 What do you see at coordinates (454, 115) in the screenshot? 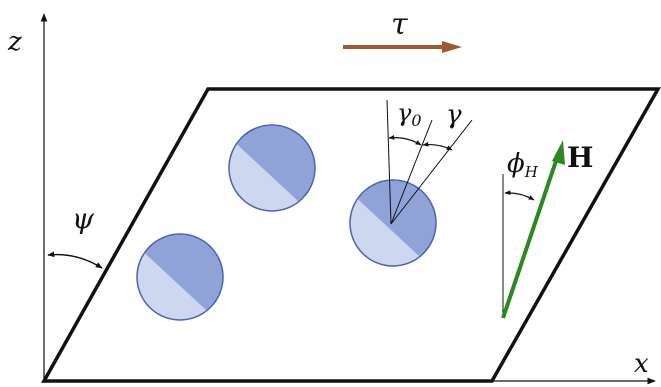
I see `gamma-label: γ` at bounding box center [454, 115].